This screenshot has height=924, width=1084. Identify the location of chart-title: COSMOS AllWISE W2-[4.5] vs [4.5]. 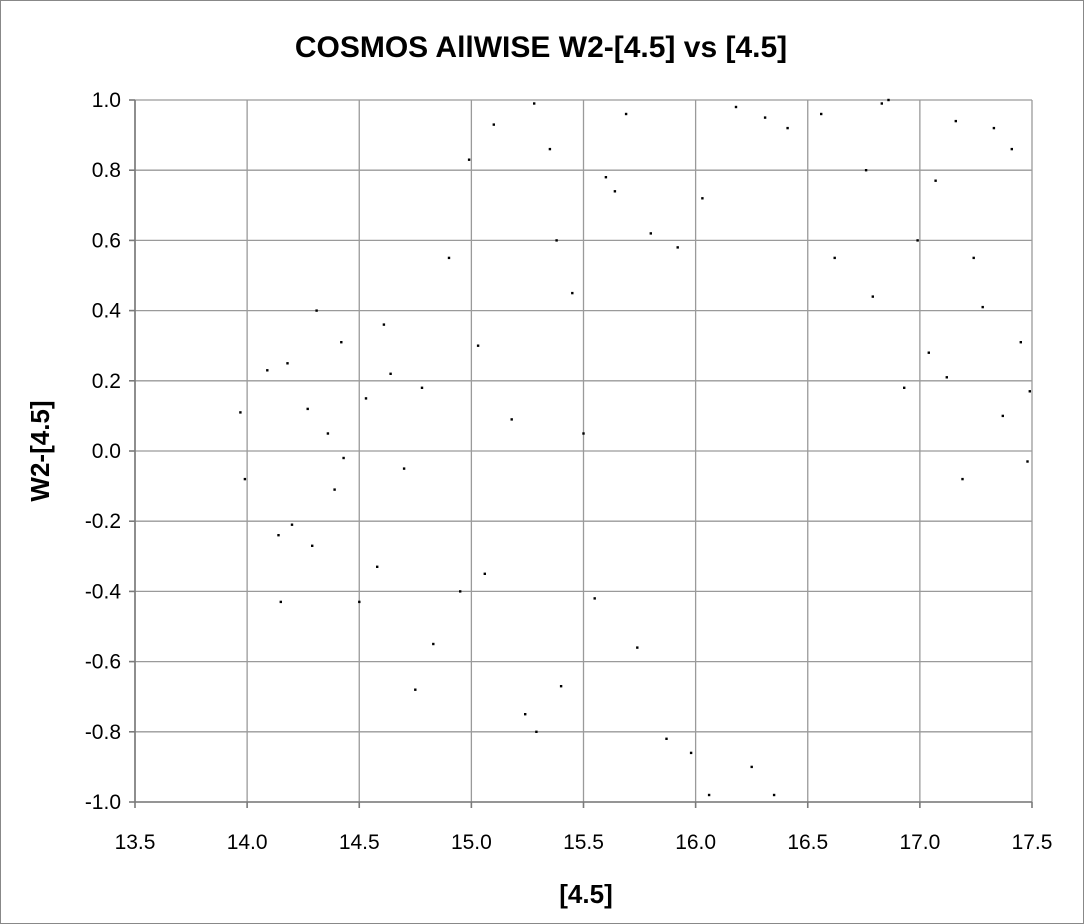
(541, 47).